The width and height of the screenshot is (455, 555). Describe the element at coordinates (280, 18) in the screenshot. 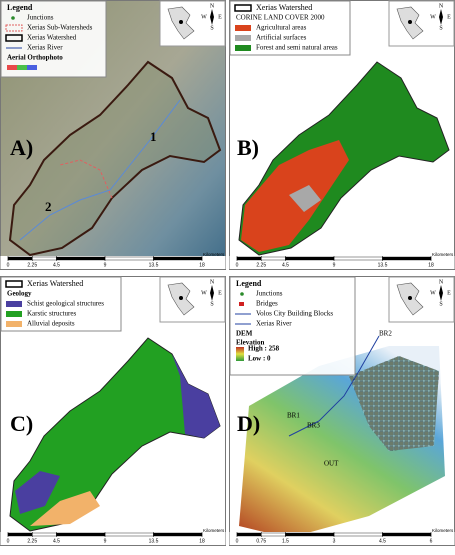

I see `legend-subtitle: CORINE LAND COVER 2000` at that location.